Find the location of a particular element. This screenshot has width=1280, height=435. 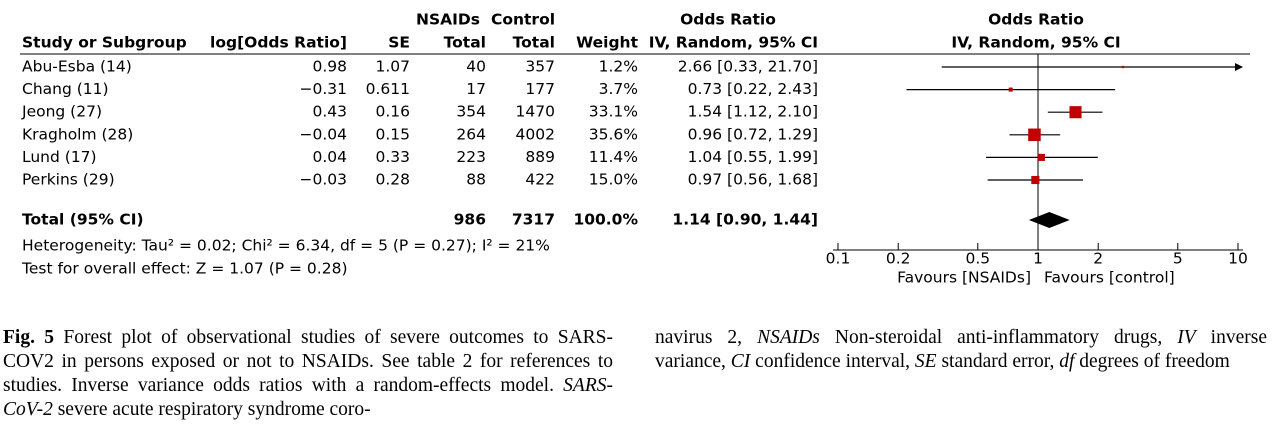

caption-text: SARS-CoV-2 is located at coordinates (308, 397).